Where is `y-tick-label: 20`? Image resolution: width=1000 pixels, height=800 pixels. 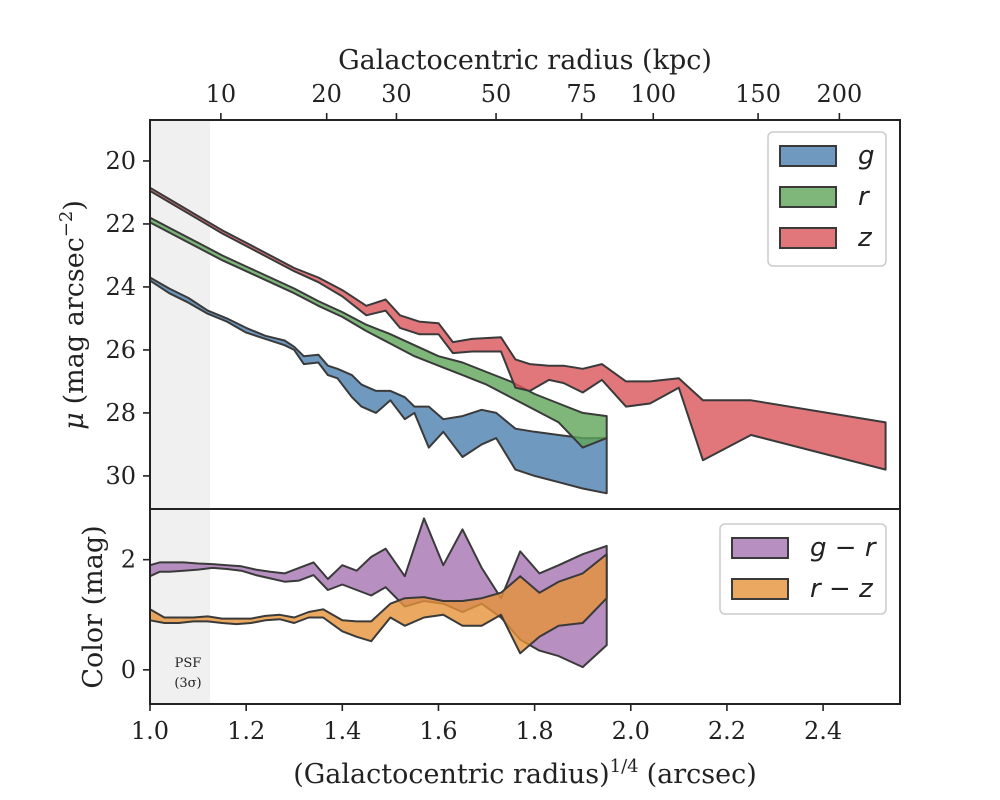 y-tick-label: 20 is located at coordinates (120, 161).